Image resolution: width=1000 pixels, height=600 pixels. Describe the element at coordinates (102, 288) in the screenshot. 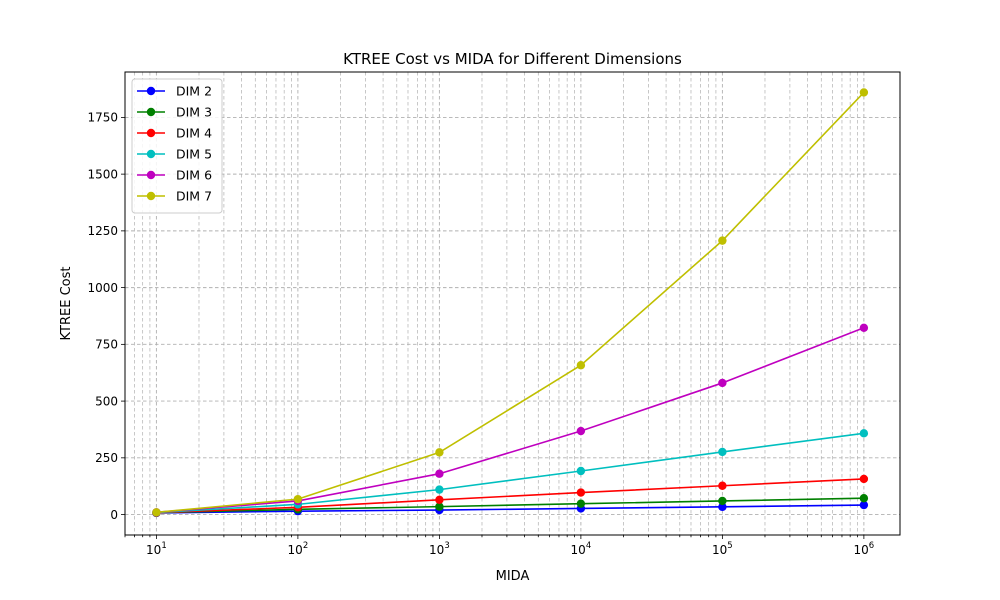

I see `y-tick-label: 1000` at that location.